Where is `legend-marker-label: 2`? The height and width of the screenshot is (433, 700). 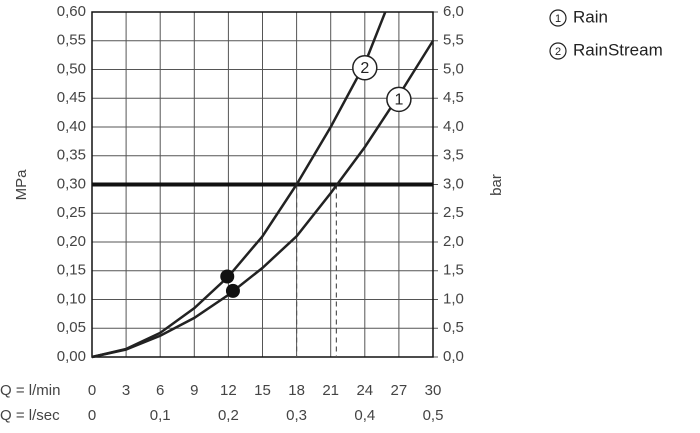
legend-marker-label: 2 is located at coordinates (558, 52).